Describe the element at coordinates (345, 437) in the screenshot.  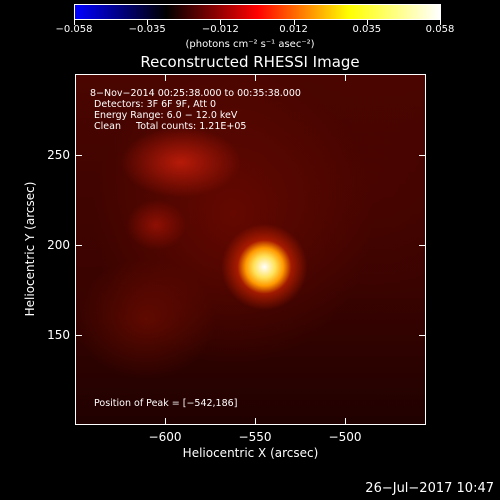
I see `x-tick-label: −500` at that location.